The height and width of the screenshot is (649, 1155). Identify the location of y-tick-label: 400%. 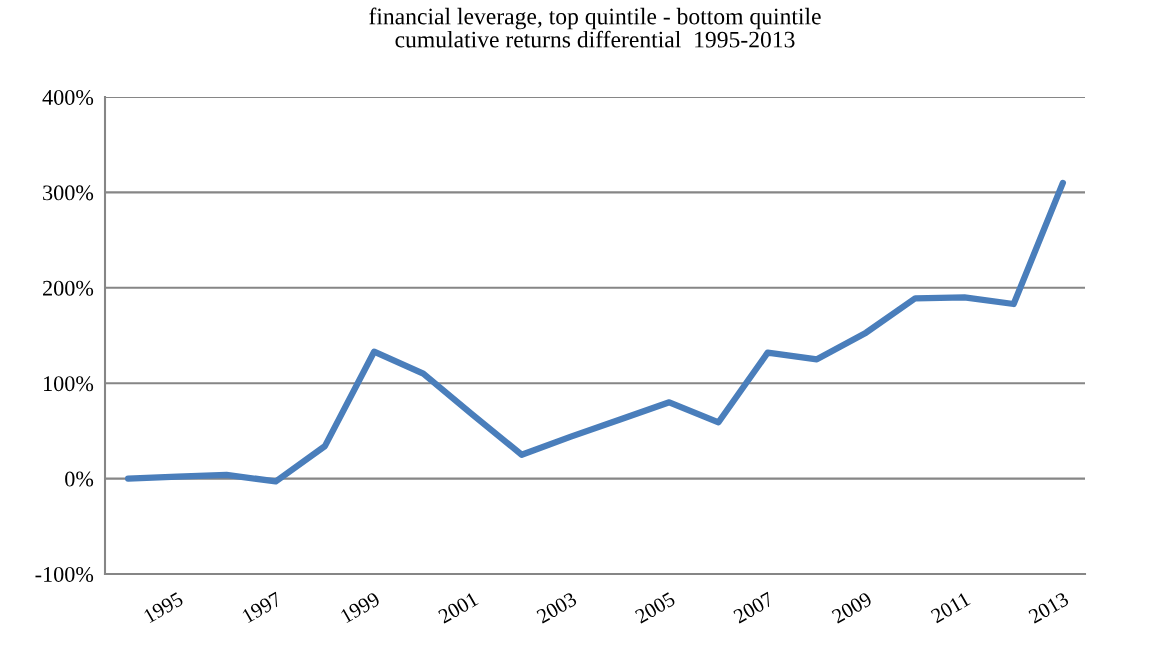
(68, 97).